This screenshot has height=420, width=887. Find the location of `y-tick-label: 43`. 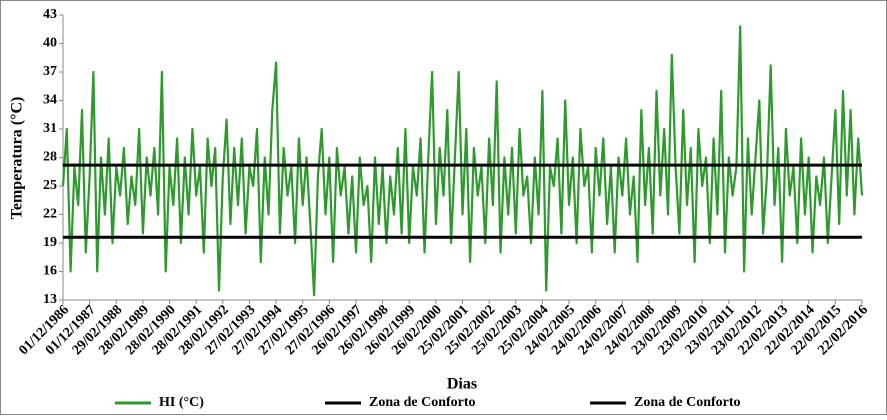

y-tick-label: 43 is located at coordinates (50, 14).